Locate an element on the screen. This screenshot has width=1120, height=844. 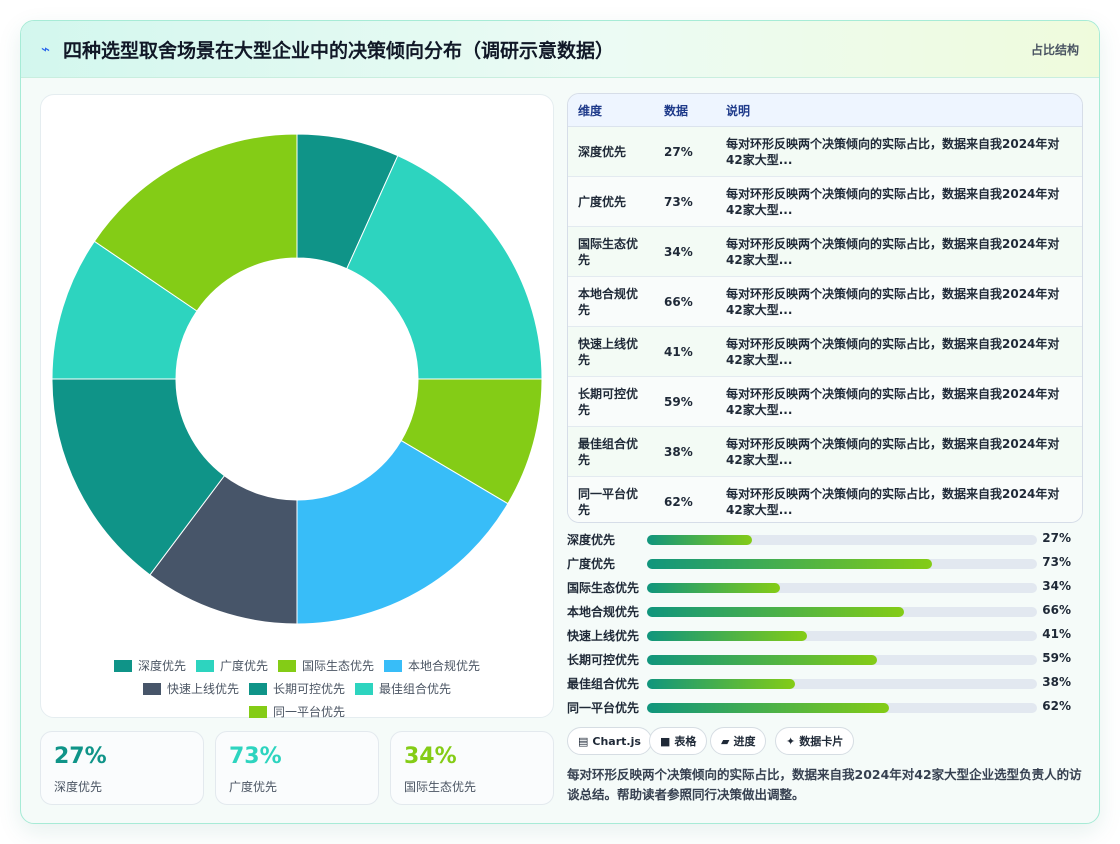
legend-item: 深度优先 is located at coordinates (149, 665).